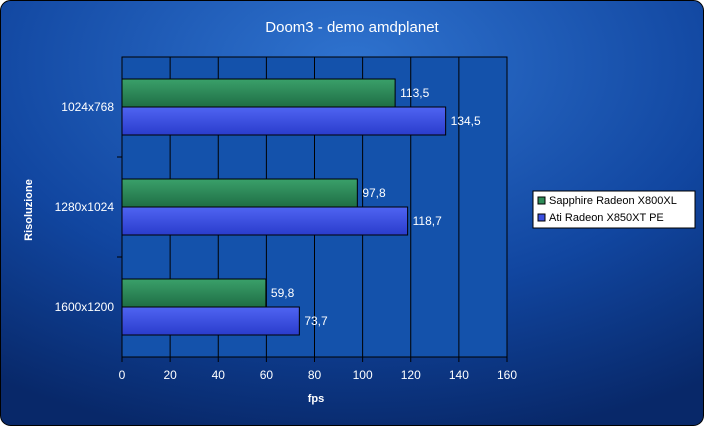 The image size is (704, 431). What do you see at coordinates (316, 321) in the screenshot?
I see `data-label-ati-1600x1200: 73,7` at bounding box center [316, 321].